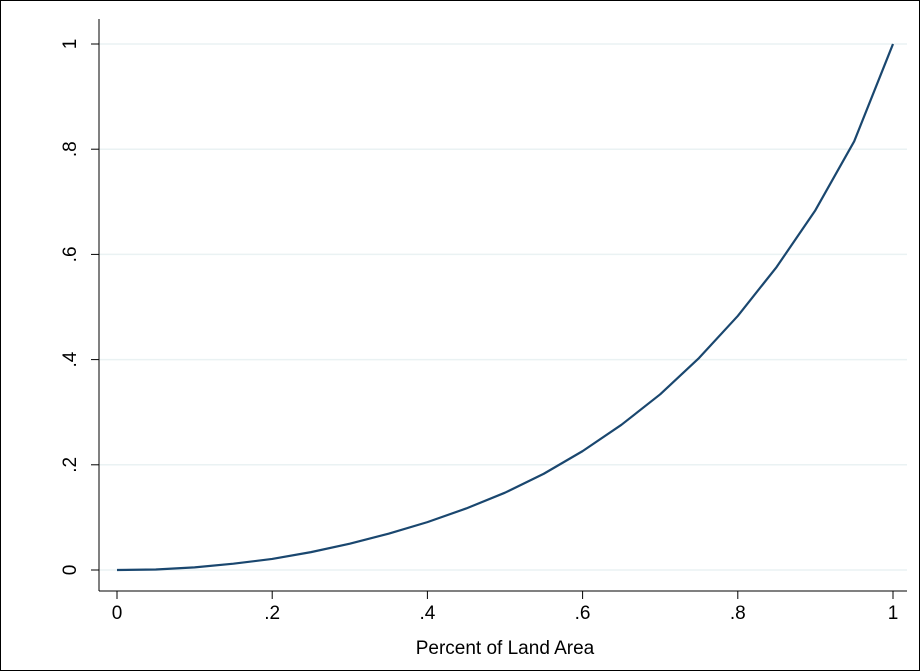 This screenshot has width=920, height=671. What do you see at coordinates (505, 607) in the screenshot?
I see `x-axis-ticks: 0 .2 .4 .6 .8 1` at bounding box center [505, 607].